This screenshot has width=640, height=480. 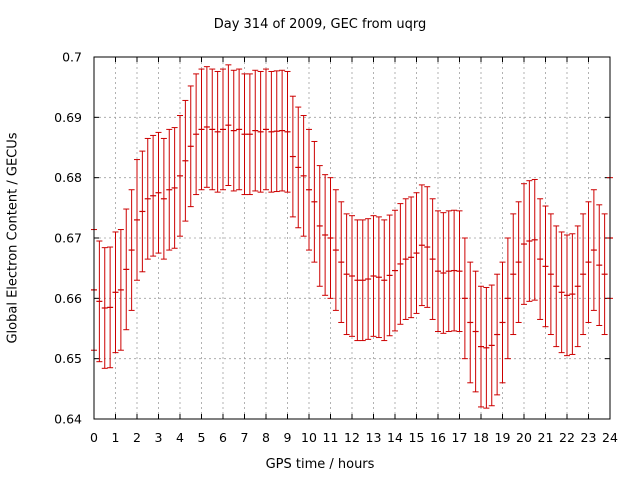 I want to click on x-tick-label: 4, so click(x=180, y=437).